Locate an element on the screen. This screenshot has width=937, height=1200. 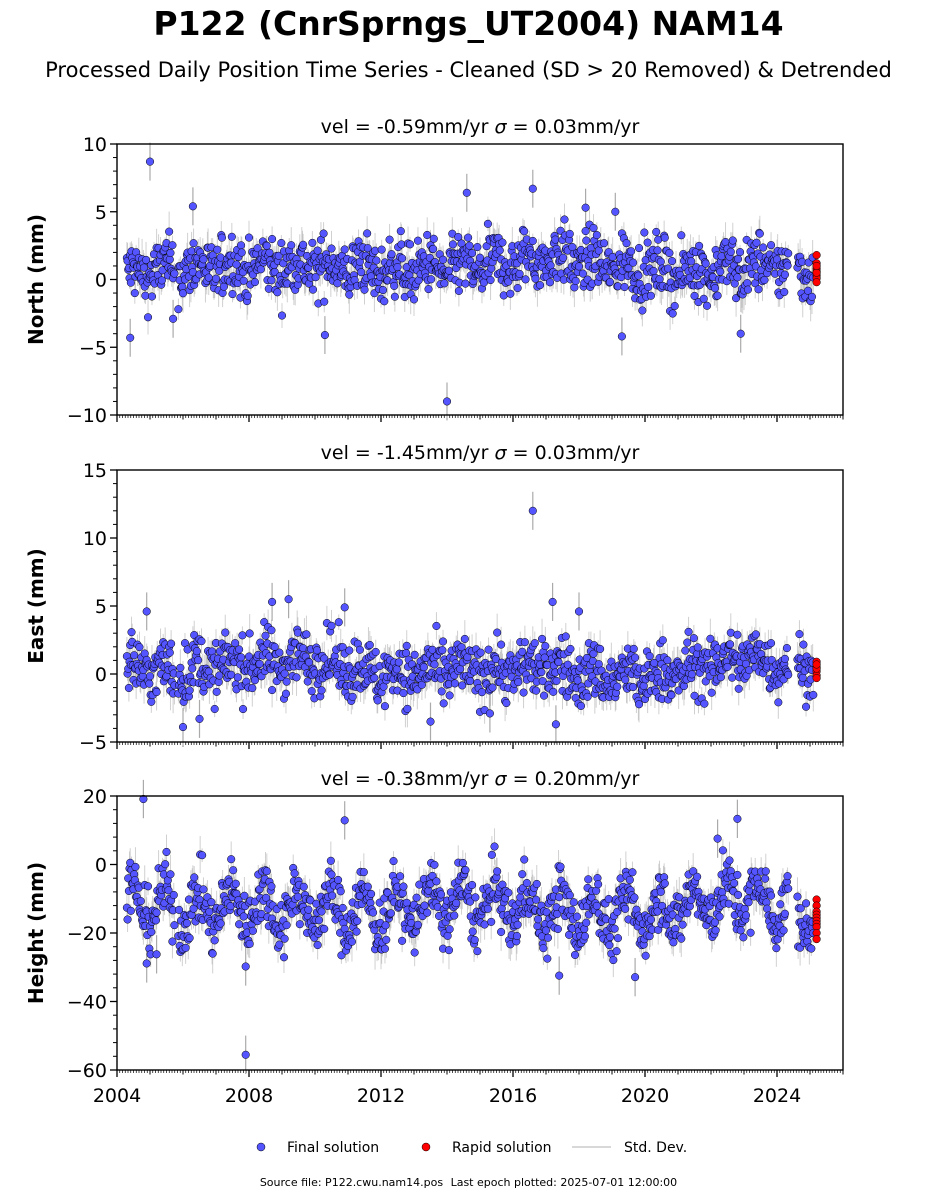
sigma-label: = 0.20mm/yr is located at coordinates (573, 779).